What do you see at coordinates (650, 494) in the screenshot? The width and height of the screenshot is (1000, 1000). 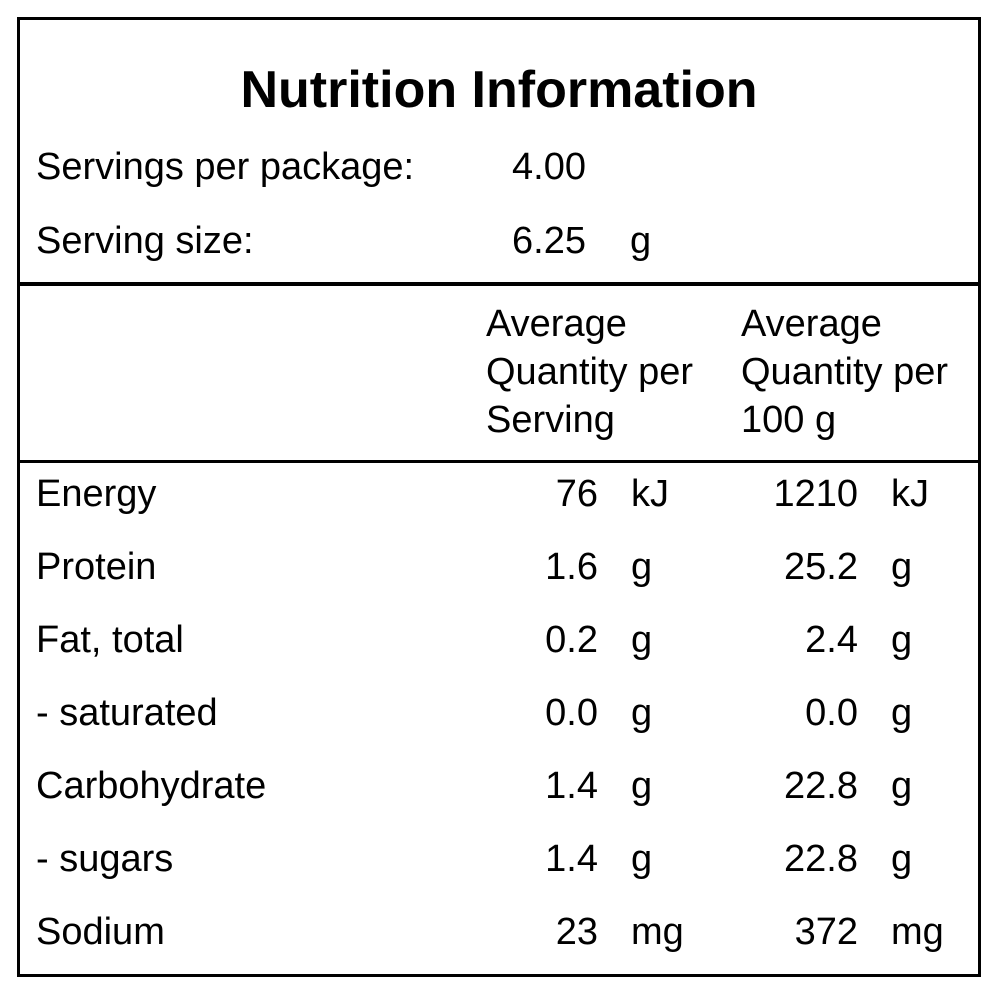 I see `per-serving-unit: kJ` at bounding box center [650, 494].